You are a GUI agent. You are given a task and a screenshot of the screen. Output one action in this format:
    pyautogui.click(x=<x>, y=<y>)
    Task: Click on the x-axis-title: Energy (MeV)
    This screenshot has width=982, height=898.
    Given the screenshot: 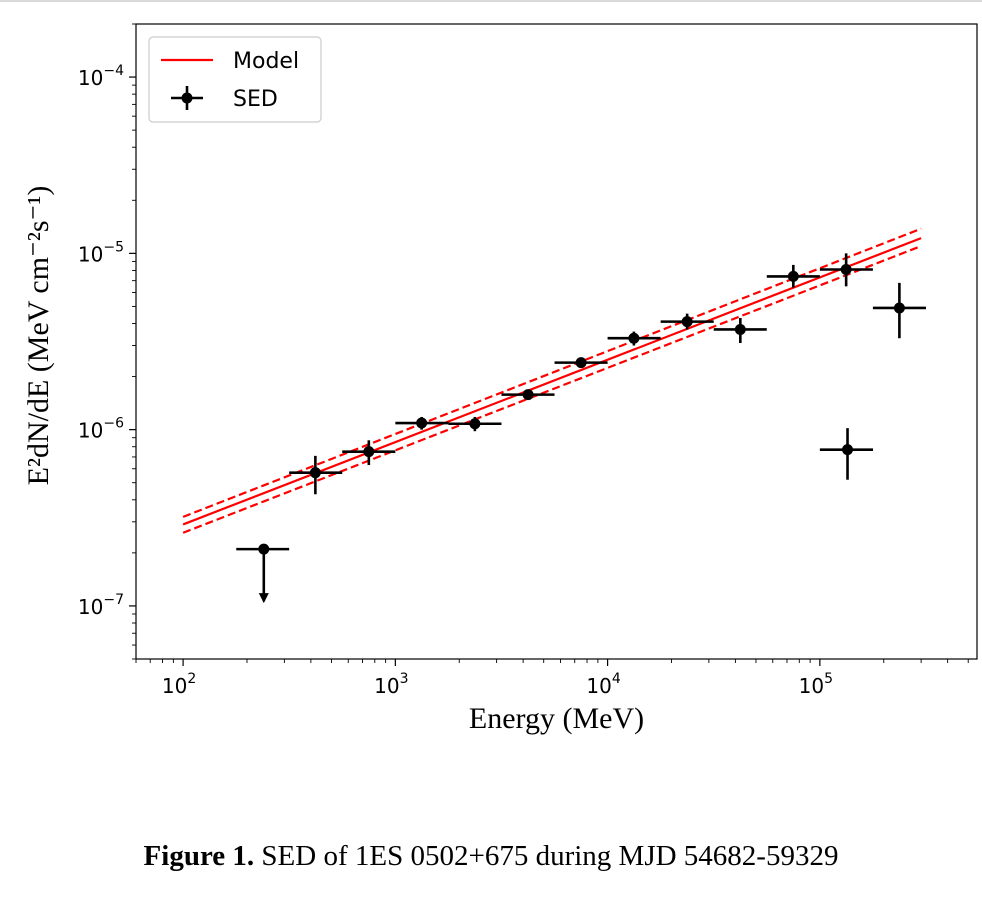 What is the action you would take?
    pyautogui.click(x=556, y=718)
    